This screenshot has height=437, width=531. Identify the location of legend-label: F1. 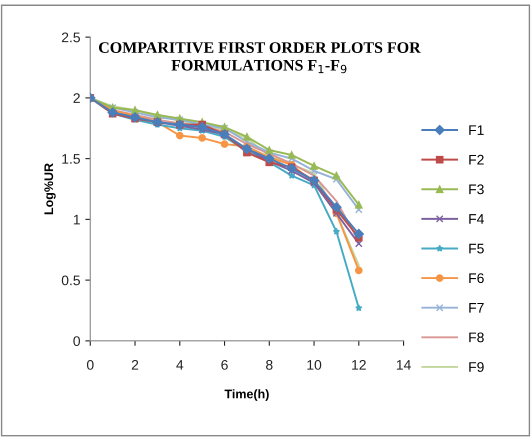
(476, 130).